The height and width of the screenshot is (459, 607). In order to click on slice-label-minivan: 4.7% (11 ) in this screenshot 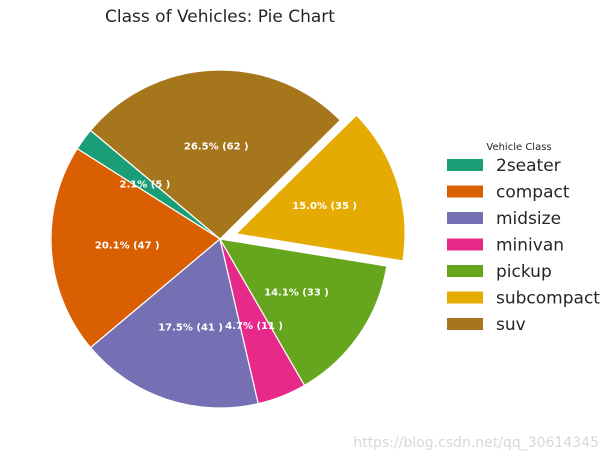, I will do `click(254, 326)`.